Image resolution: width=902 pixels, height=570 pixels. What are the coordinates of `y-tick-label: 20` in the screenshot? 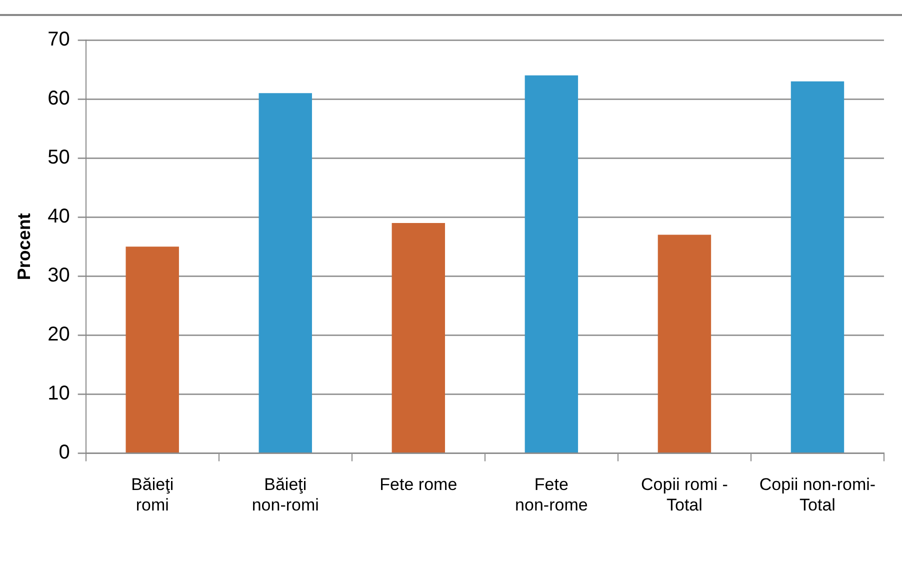 It's located at (59, 335).